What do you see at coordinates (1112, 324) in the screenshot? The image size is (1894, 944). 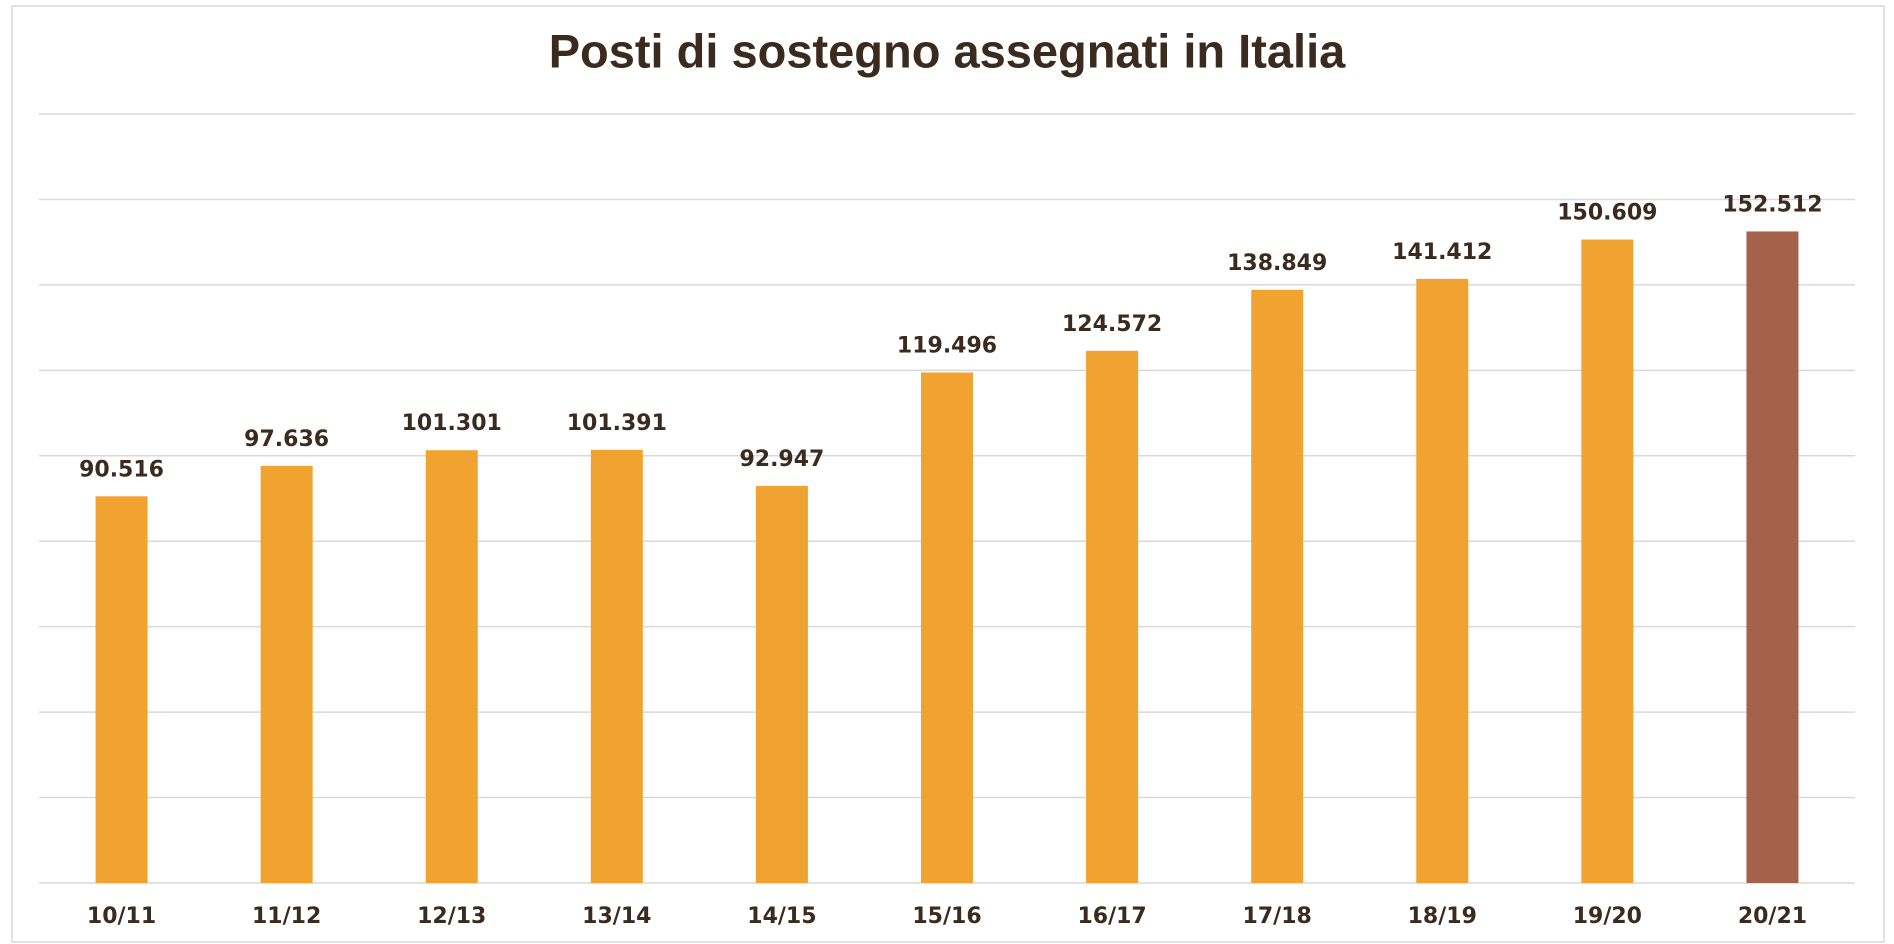 I see `data-label: 124.572` at bounding box center [1112, 324].